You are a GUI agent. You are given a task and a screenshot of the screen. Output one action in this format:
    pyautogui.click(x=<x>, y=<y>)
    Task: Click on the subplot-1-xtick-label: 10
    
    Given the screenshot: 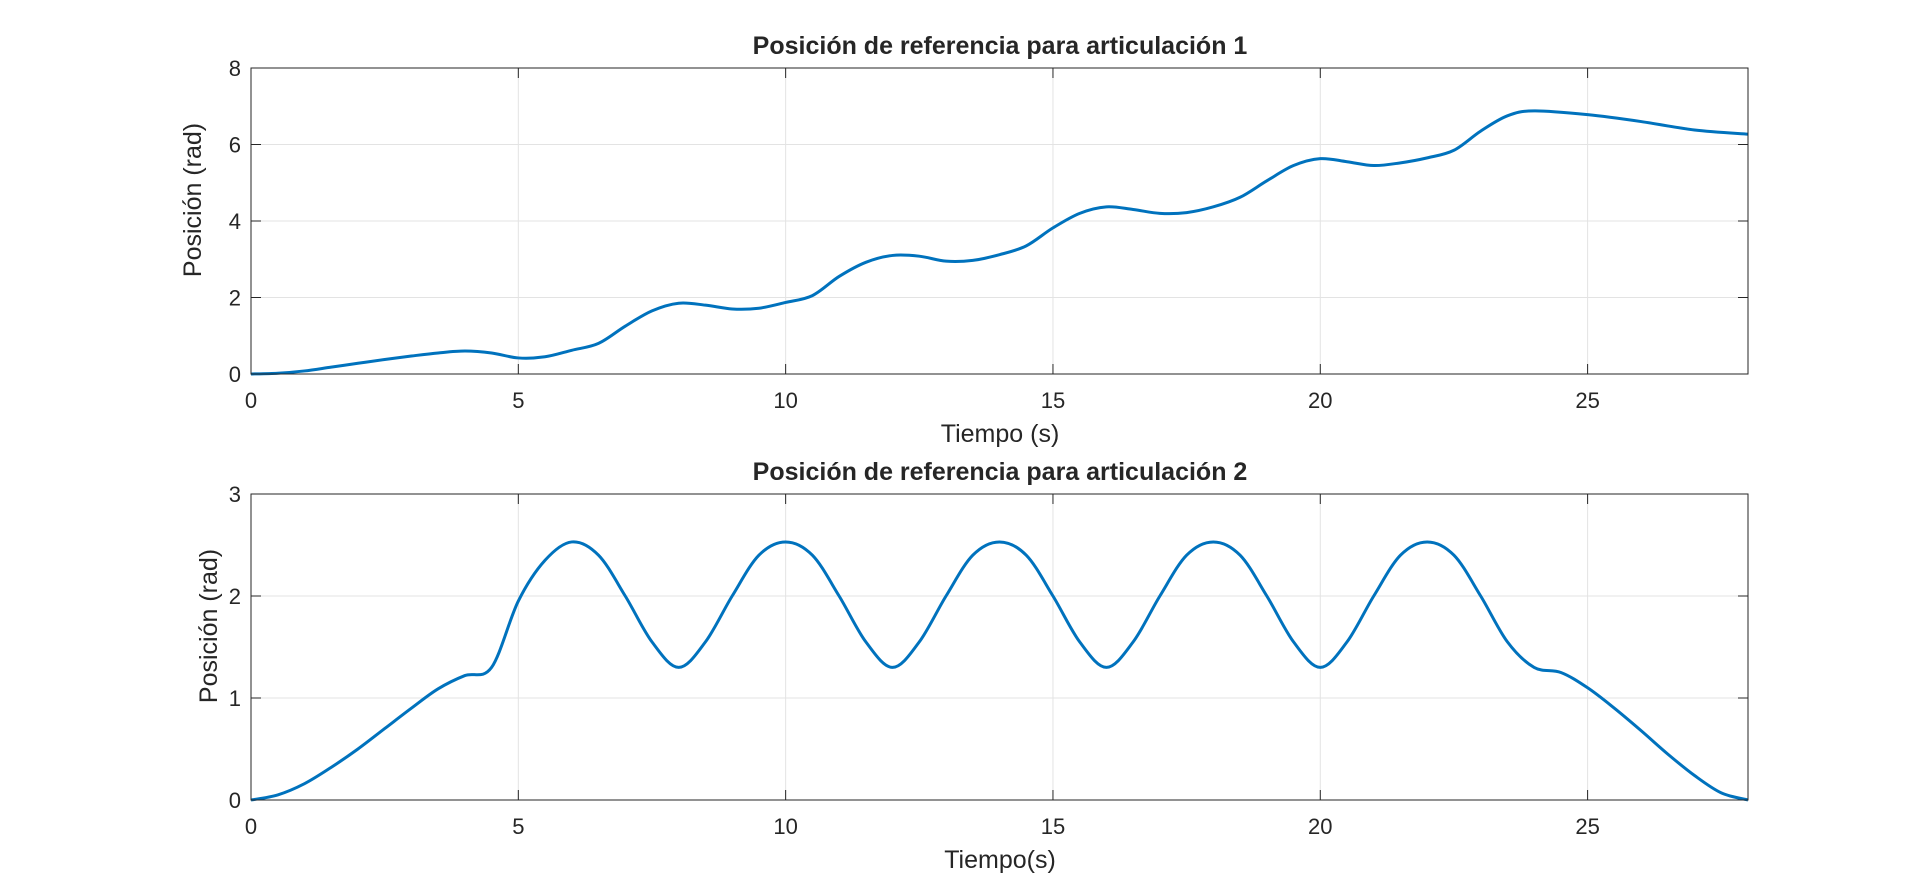 What is the action you would take?
    pyautogui.click(x=785, y=400)
    